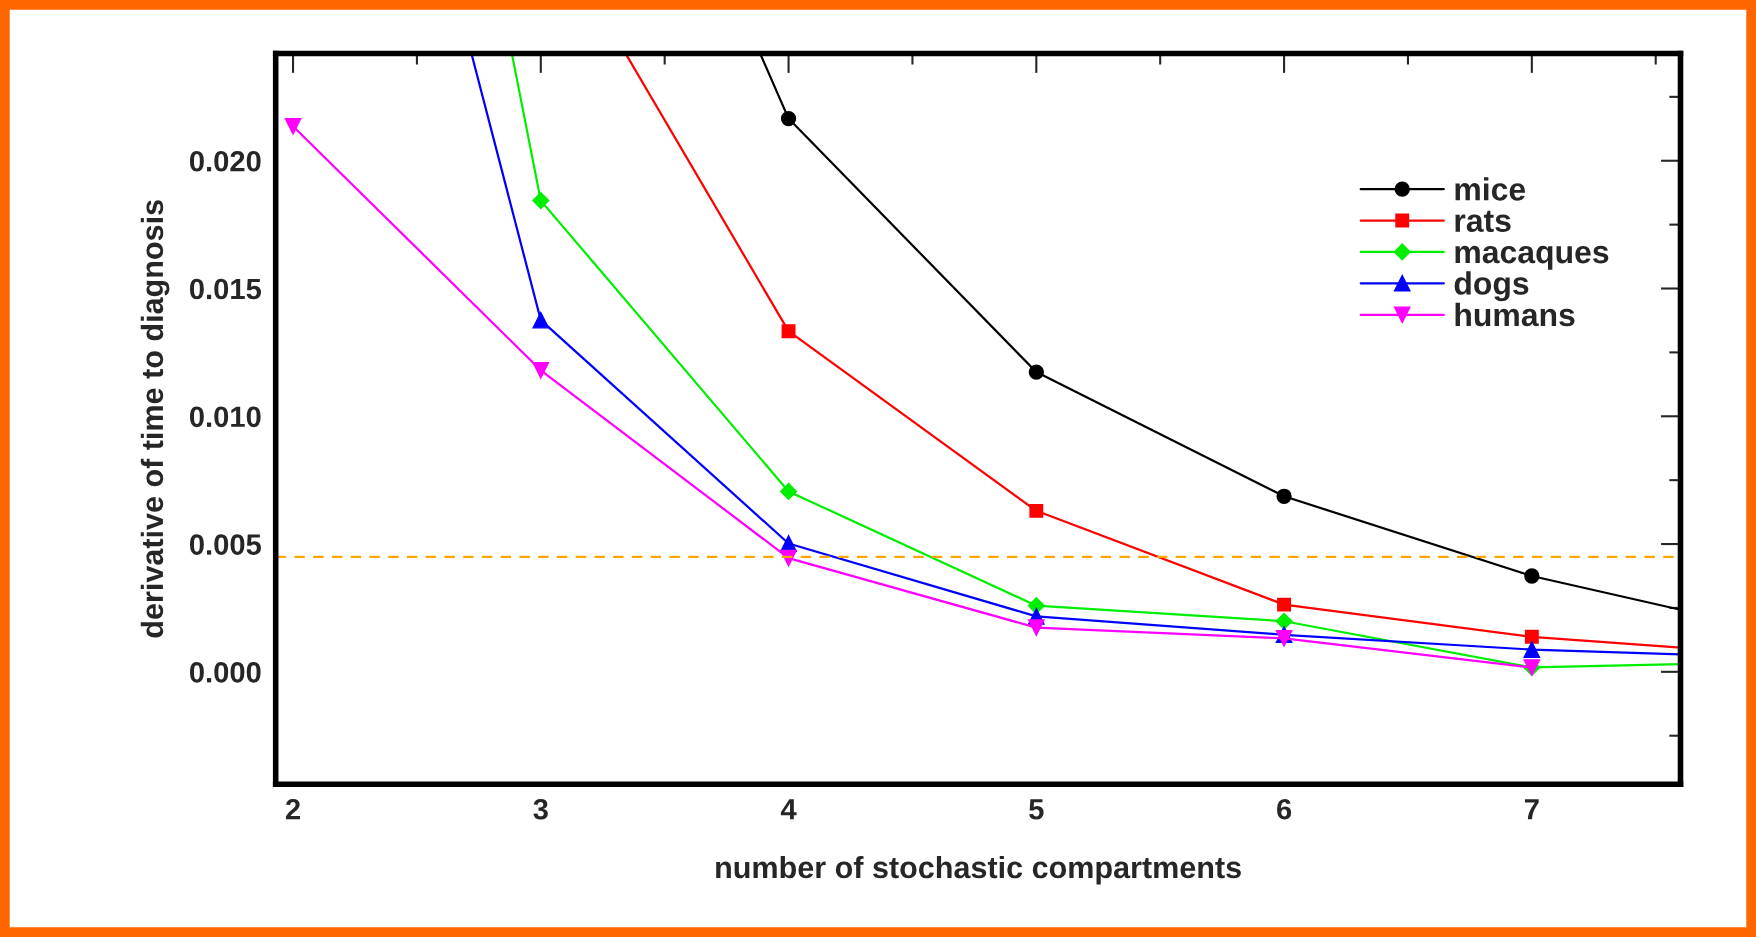 The width and height of the screenshot is (1756, 937). Describe the element at coordinates (540, 809) in the screenshot. I see `x-tick-label: 3` at that location.